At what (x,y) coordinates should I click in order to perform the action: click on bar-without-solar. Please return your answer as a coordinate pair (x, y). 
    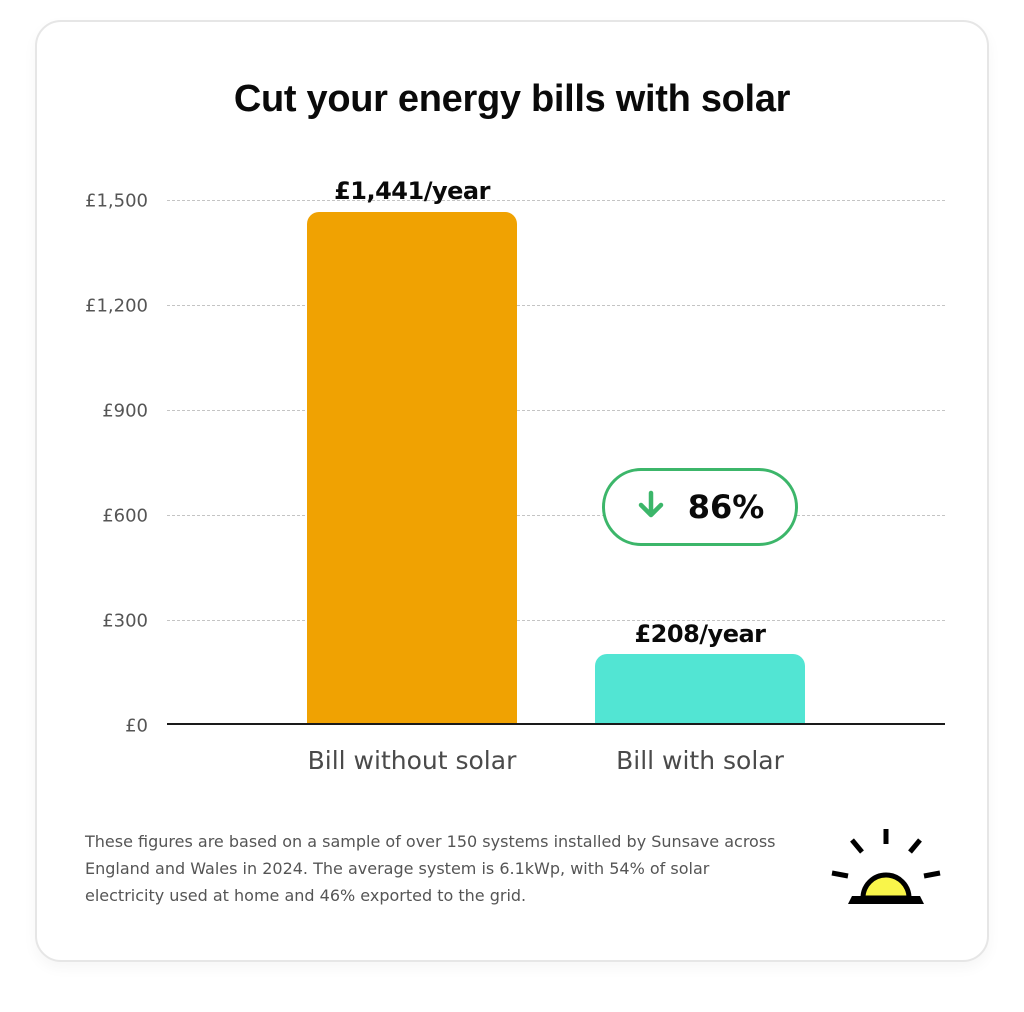
    Looking at the image, I should click on (412, 468).